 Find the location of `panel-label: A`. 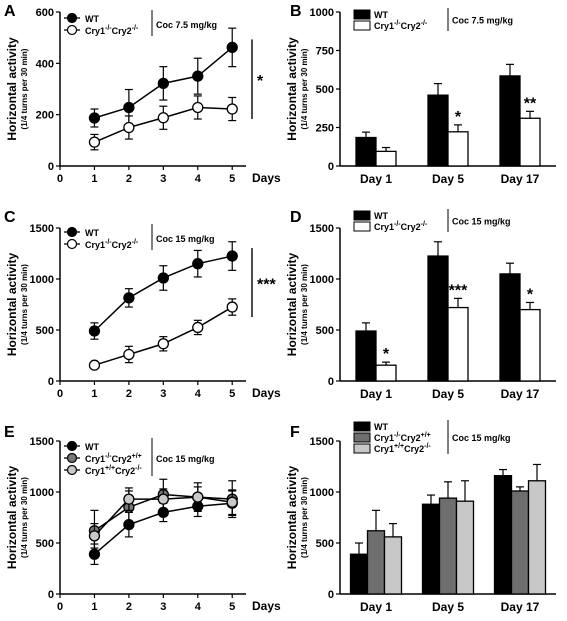

panel-label: A is located at coordinates (10, 11).